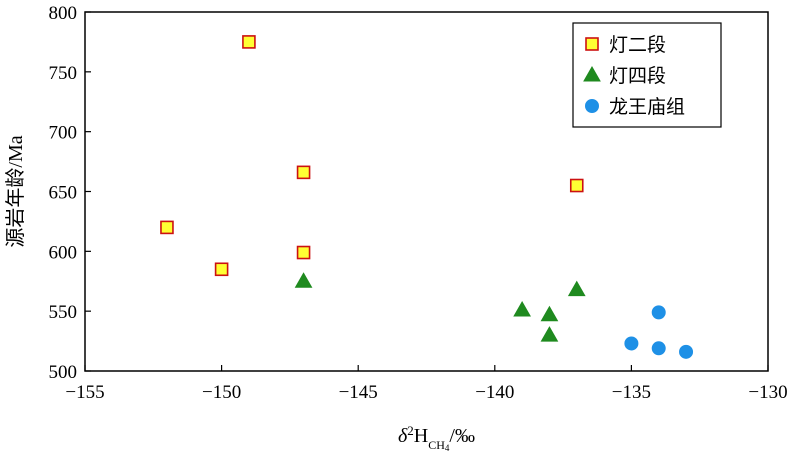 The height and width of the screenshot is (455, 800). Describe the element at coordinates (63, 312) in the screenshot. I see `y-tick-label: 550` at that location.